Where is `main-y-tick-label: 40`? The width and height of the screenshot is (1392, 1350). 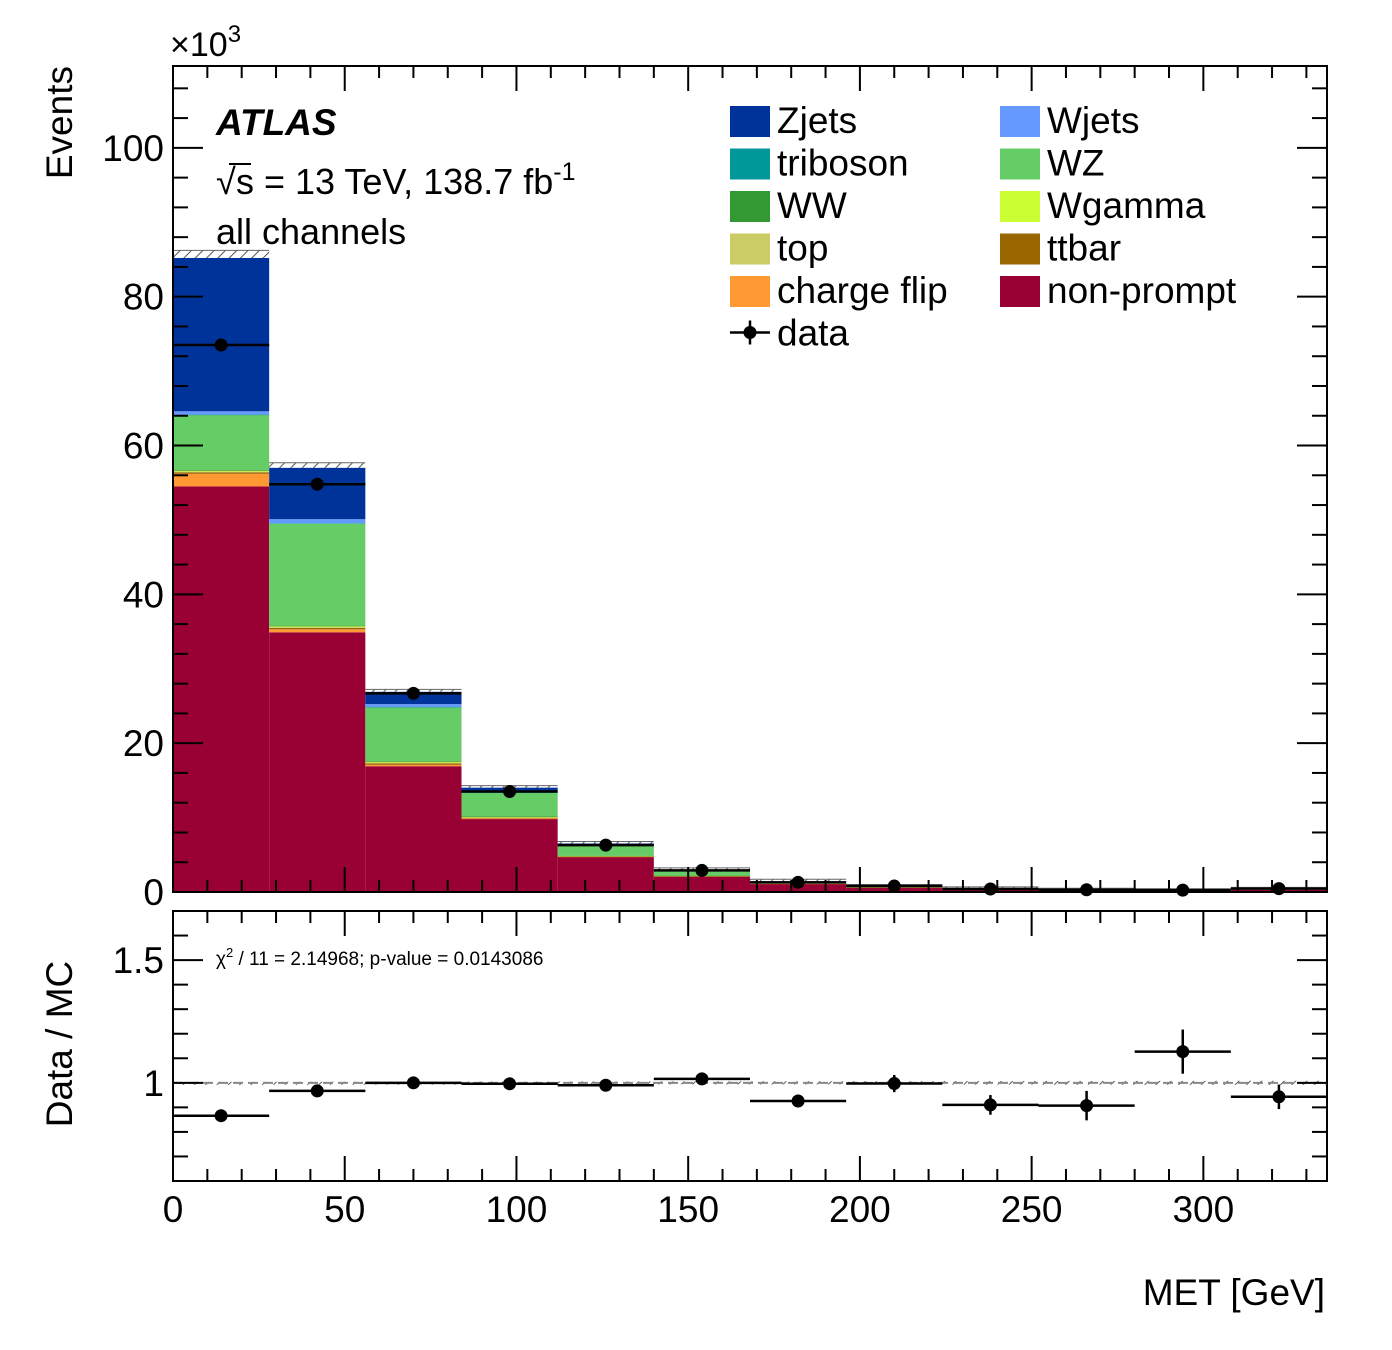
main-y-tick-label: 40 is located at coordinates (143, 594).